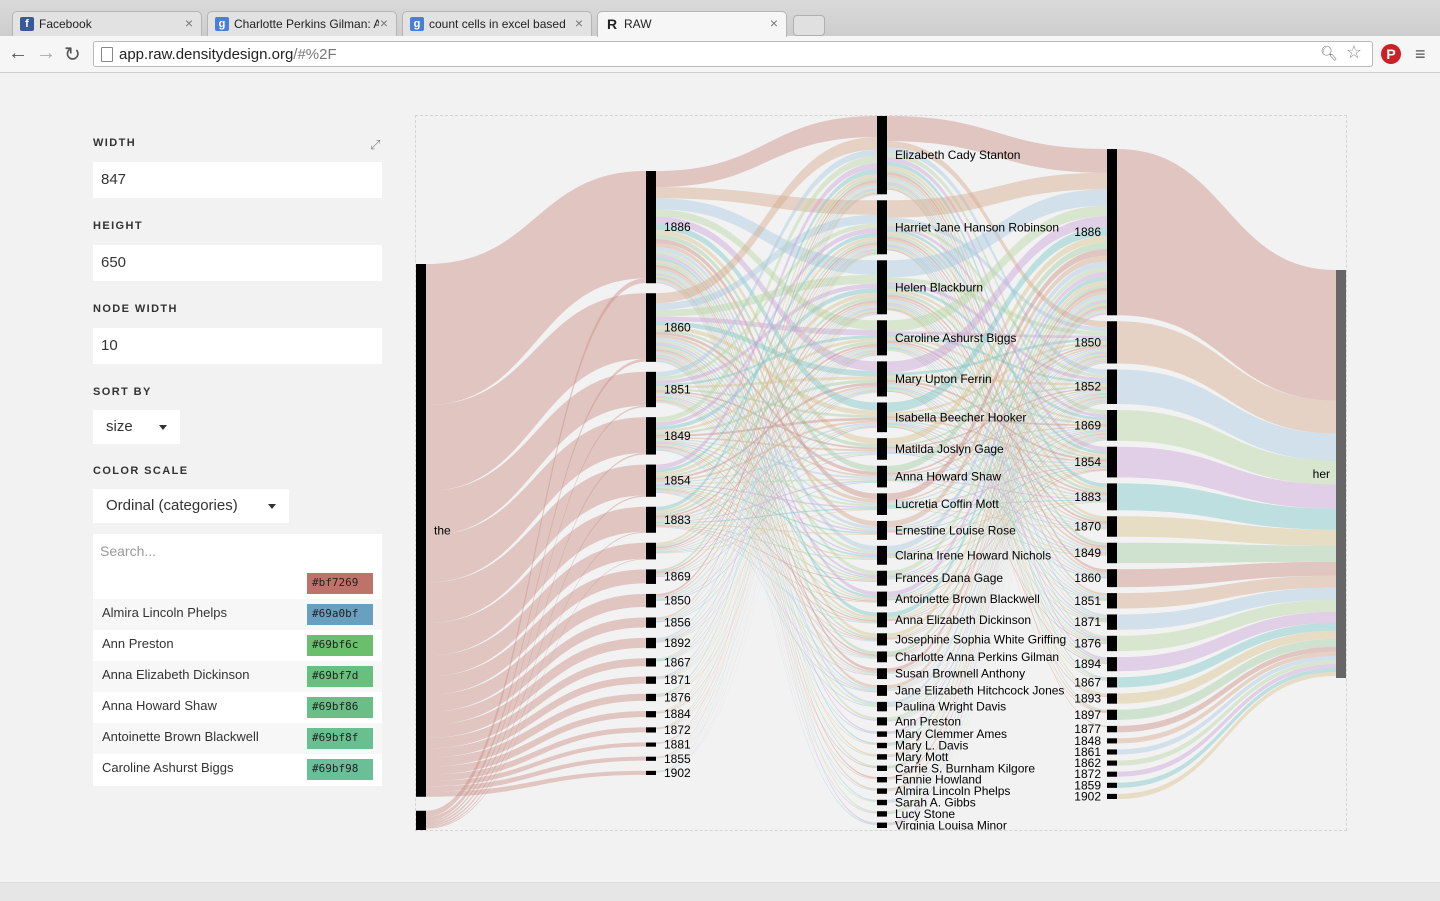  What do you see at coordinates (1420, 54) in the screenshot?
I see `menu-icon: ≡` at bounding box center [1420, 54].